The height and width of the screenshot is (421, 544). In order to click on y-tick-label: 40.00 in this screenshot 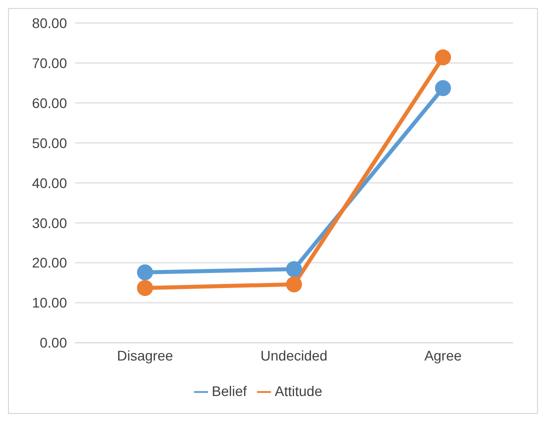, I will do `click(50, 182)`.